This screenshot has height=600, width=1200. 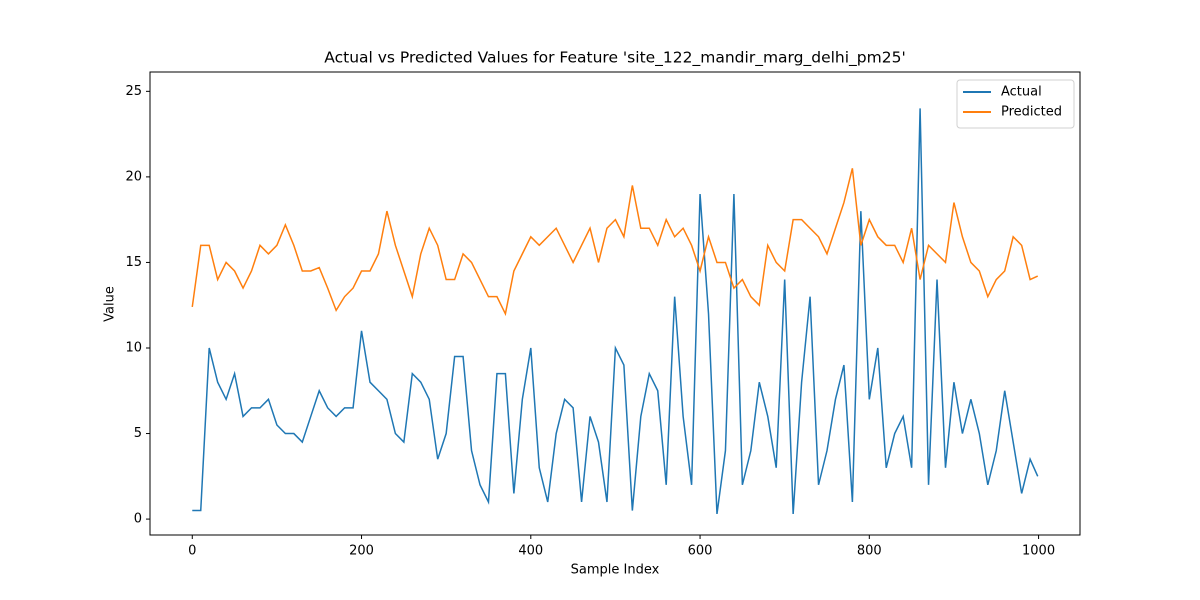 What do you see at coordinates (869, 551) in the screenshot?
I see `x-tick-label: 800` at bounding box center [869, 551].